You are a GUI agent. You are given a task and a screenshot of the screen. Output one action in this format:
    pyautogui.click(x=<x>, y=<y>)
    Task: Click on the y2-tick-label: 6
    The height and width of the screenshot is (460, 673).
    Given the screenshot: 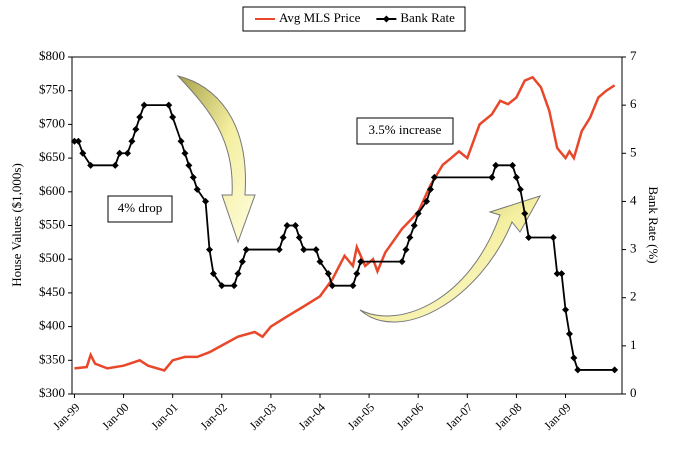 What is the action you would take?
    pyautogui.click(x=633, y=103)
    